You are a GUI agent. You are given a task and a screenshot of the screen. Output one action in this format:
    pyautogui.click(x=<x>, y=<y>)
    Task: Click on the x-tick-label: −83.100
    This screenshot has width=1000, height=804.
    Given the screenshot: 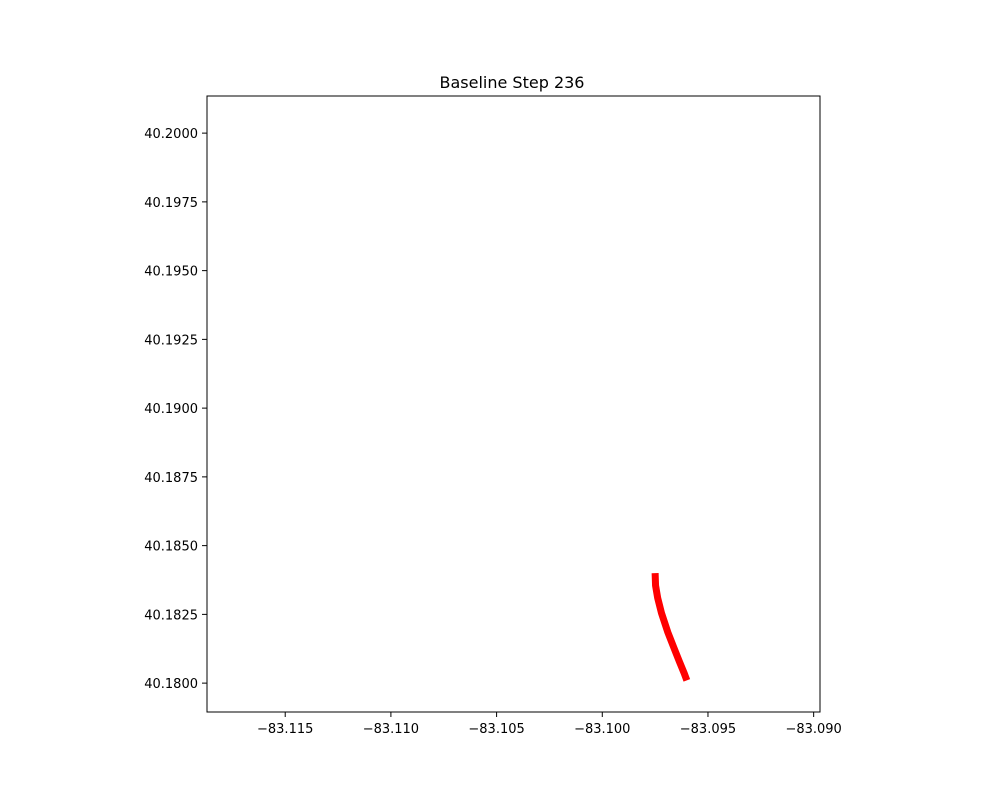 What is the action you would take?
    pyautogui.click(x=602, y=729)
    